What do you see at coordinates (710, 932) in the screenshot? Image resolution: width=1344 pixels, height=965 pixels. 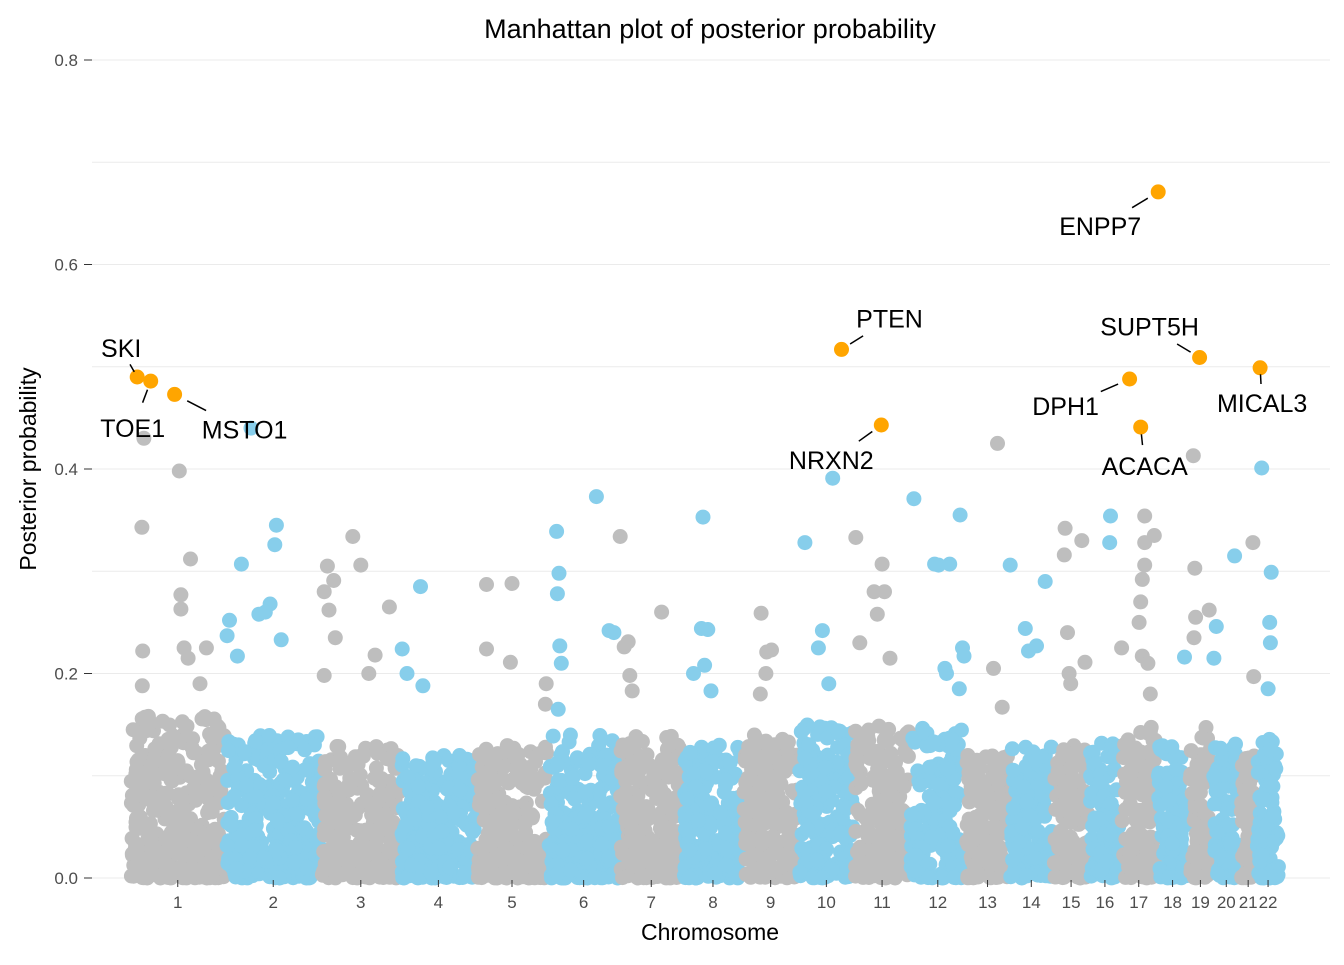 I see `x-axis-title: Chromosome` at bounding box center [710, 932].